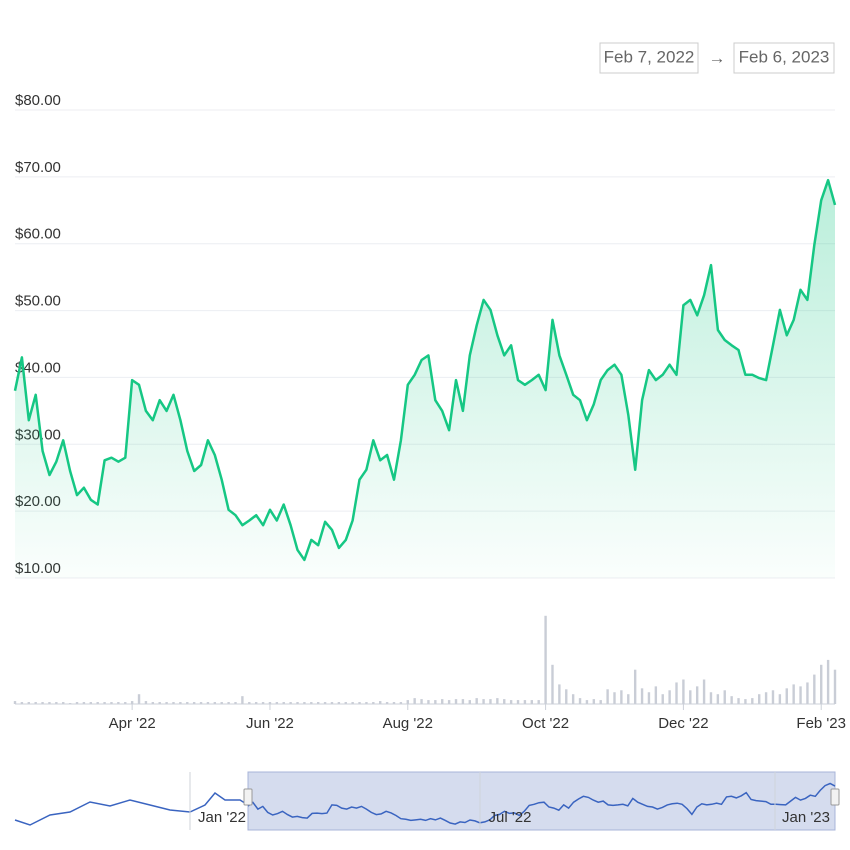 This screenshot has width=850, height=850. I want to click on y-tick-label: $80.00, so click(38, 100).